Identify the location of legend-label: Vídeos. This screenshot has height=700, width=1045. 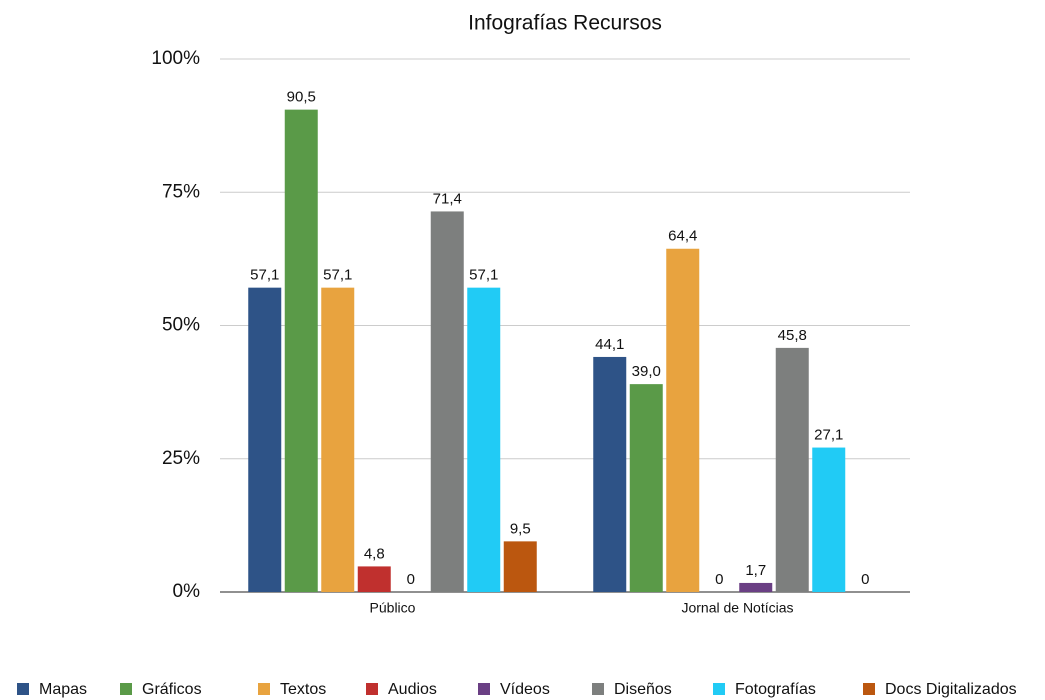
(525, 689).